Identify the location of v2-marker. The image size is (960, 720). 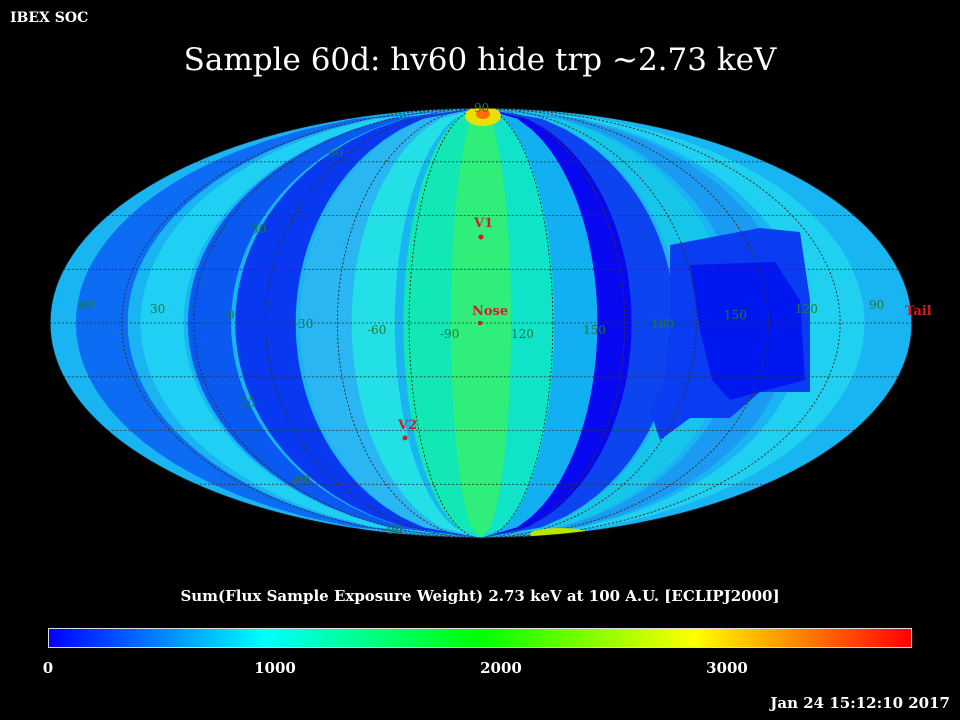
(405, 438).